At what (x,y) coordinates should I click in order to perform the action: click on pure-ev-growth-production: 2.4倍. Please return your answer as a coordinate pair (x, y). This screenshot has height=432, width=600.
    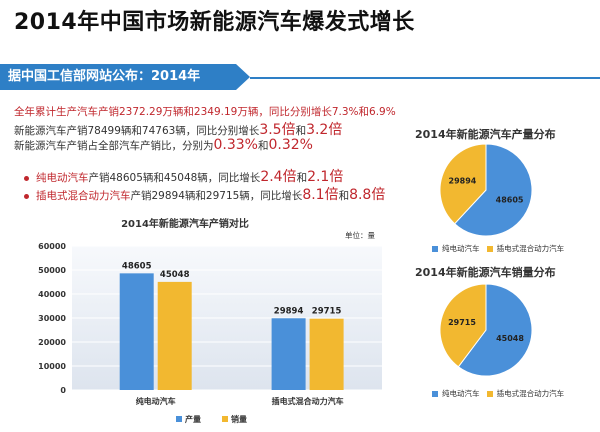
    Looking at the image, I should click on (278, 177).